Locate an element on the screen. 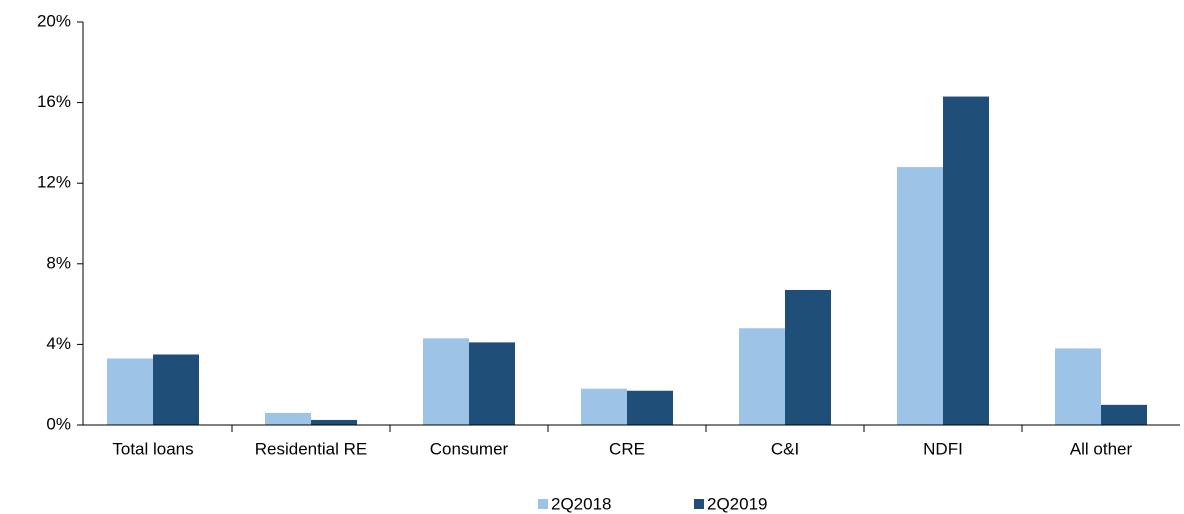  y-tick-label: 12% is located at coordinates (54, 182).